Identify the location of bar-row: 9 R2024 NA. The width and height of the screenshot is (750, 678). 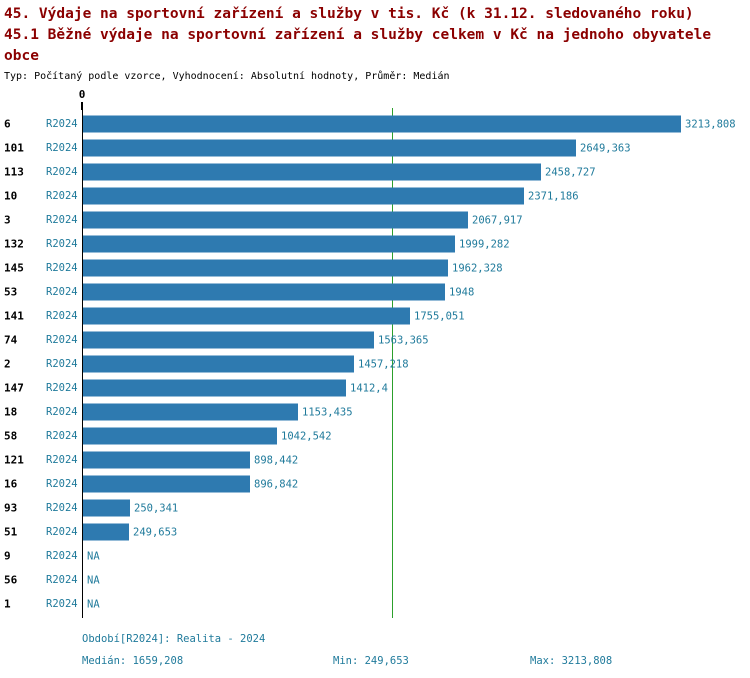
(375, 556).